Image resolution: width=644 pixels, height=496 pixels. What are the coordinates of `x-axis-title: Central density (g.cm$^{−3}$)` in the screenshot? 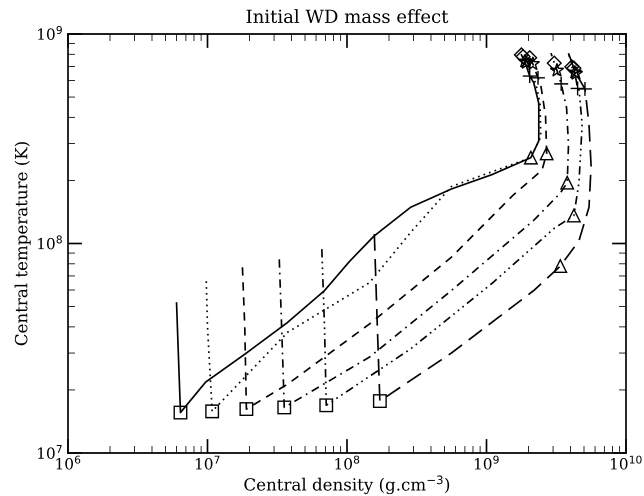 It's located at (347, 484).